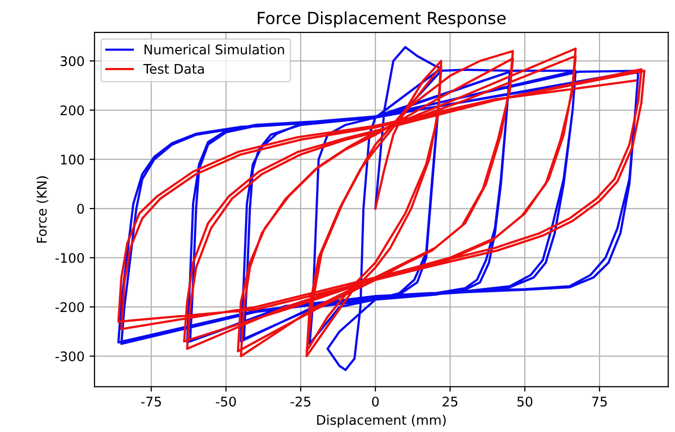 The image size is (675, 432). Describe the element at coordinates (80, 209) in the screenshot. I see `y-tick-label: 0` at that location.